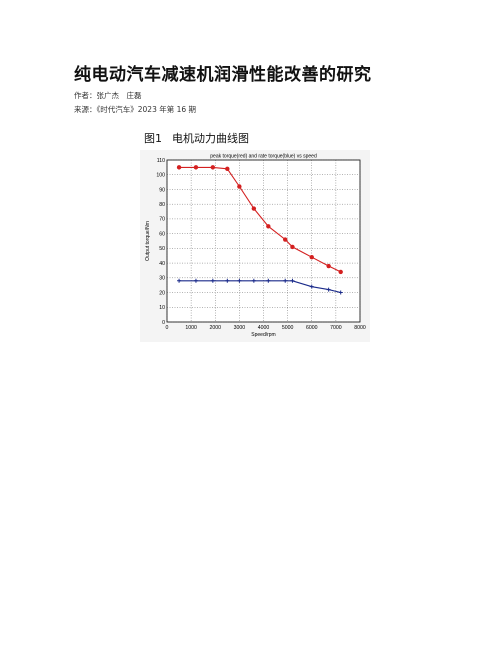 This screenshot has height=649, width=502. I want to click on x-tick-label: 4000, so click(264, 328).